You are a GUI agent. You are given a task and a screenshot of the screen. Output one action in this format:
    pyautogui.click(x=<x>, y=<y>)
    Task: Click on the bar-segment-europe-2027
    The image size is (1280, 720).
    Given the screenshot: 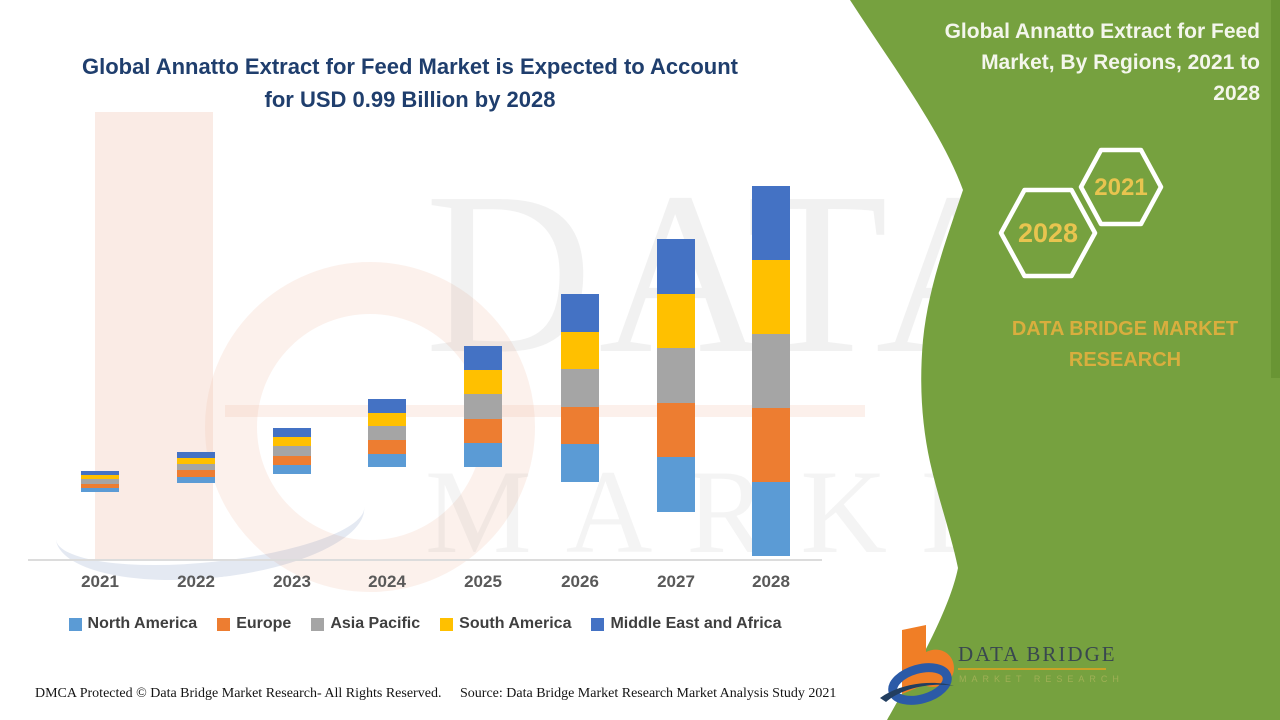 What is the action you would take?
    pyautogui.click(x=676, y=430)
    